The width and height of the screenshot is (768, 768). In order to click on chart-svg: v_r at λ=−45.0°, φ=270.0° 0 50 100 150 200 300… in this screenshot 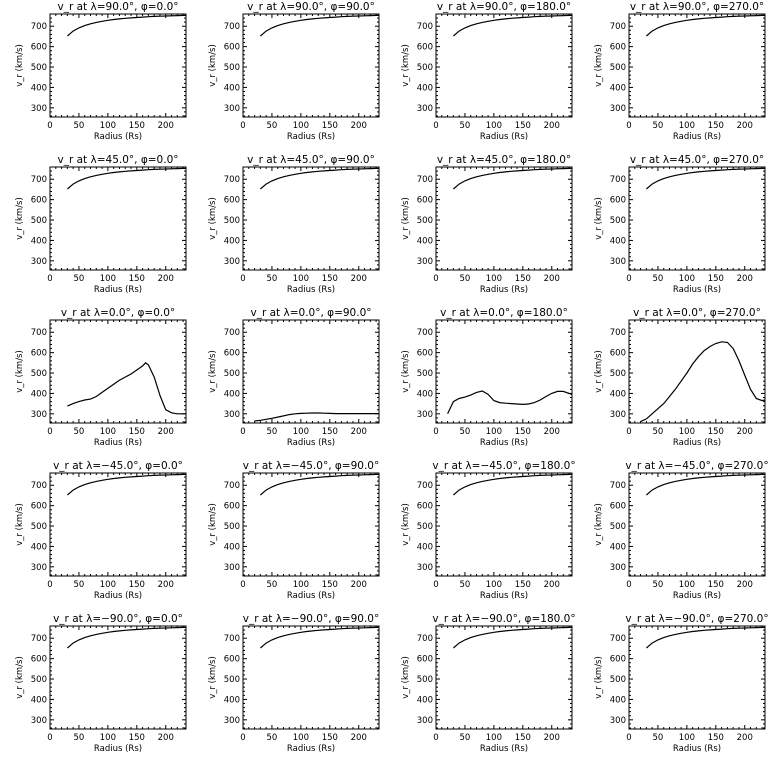, I will do `click(681, 530)`.